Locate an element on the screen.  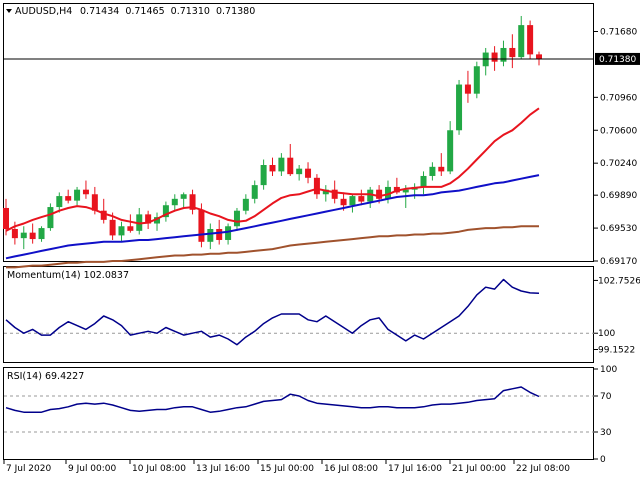
x-tick-label: 21 Jul 00:00 is located at coordinates (479, 469).